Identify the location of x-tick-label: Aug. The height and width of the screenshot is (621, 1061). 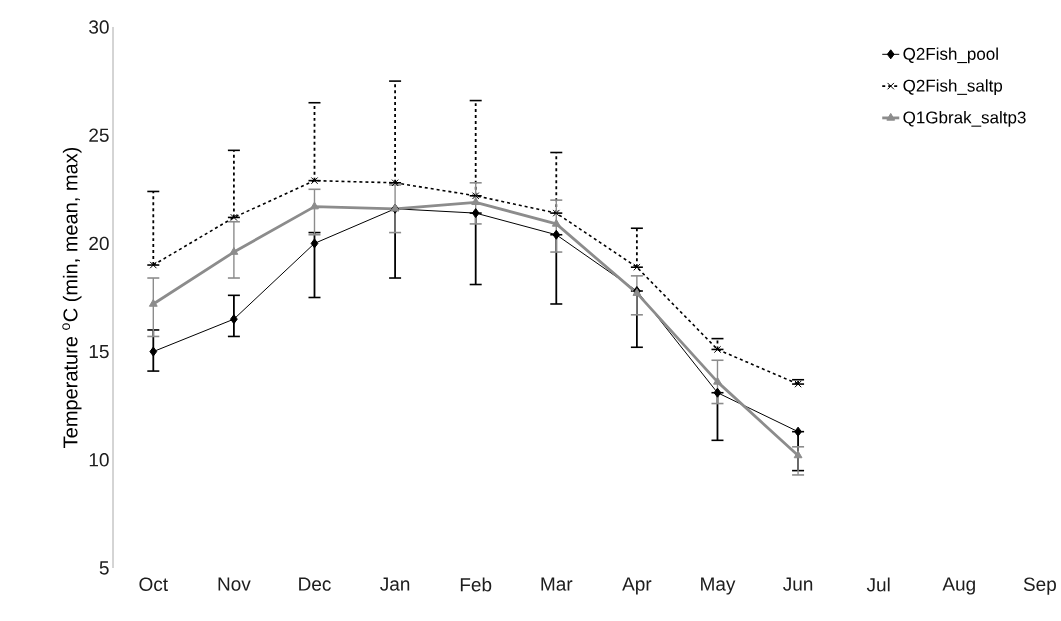
(958, 586).